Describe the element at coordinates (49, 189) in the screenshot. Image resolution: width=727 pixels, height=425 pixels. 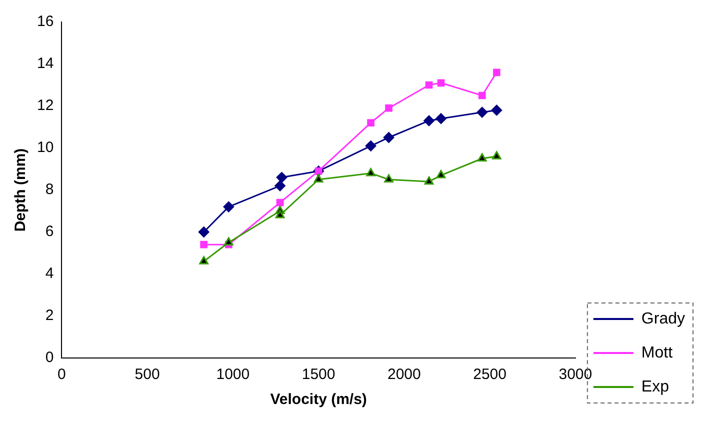
I see `y-tick-label: 8` at that location.